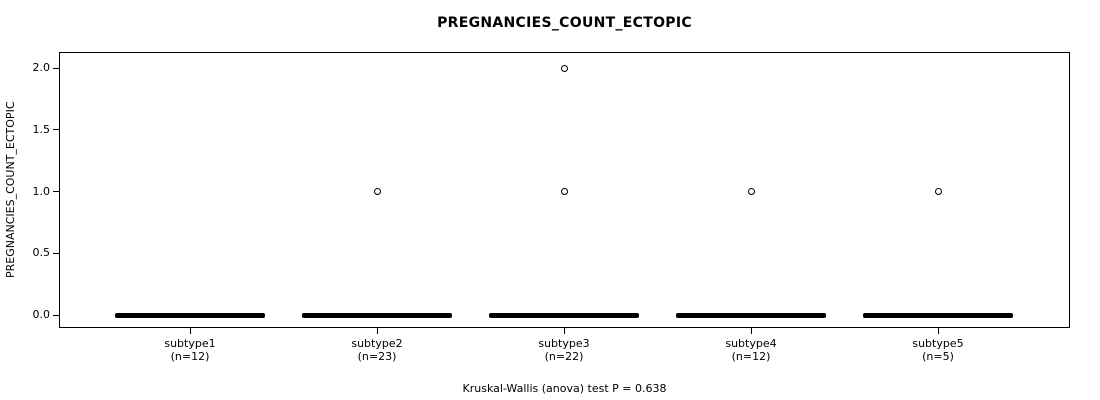  I want to click on y-tick-label: 0.0, so click(41, 314).